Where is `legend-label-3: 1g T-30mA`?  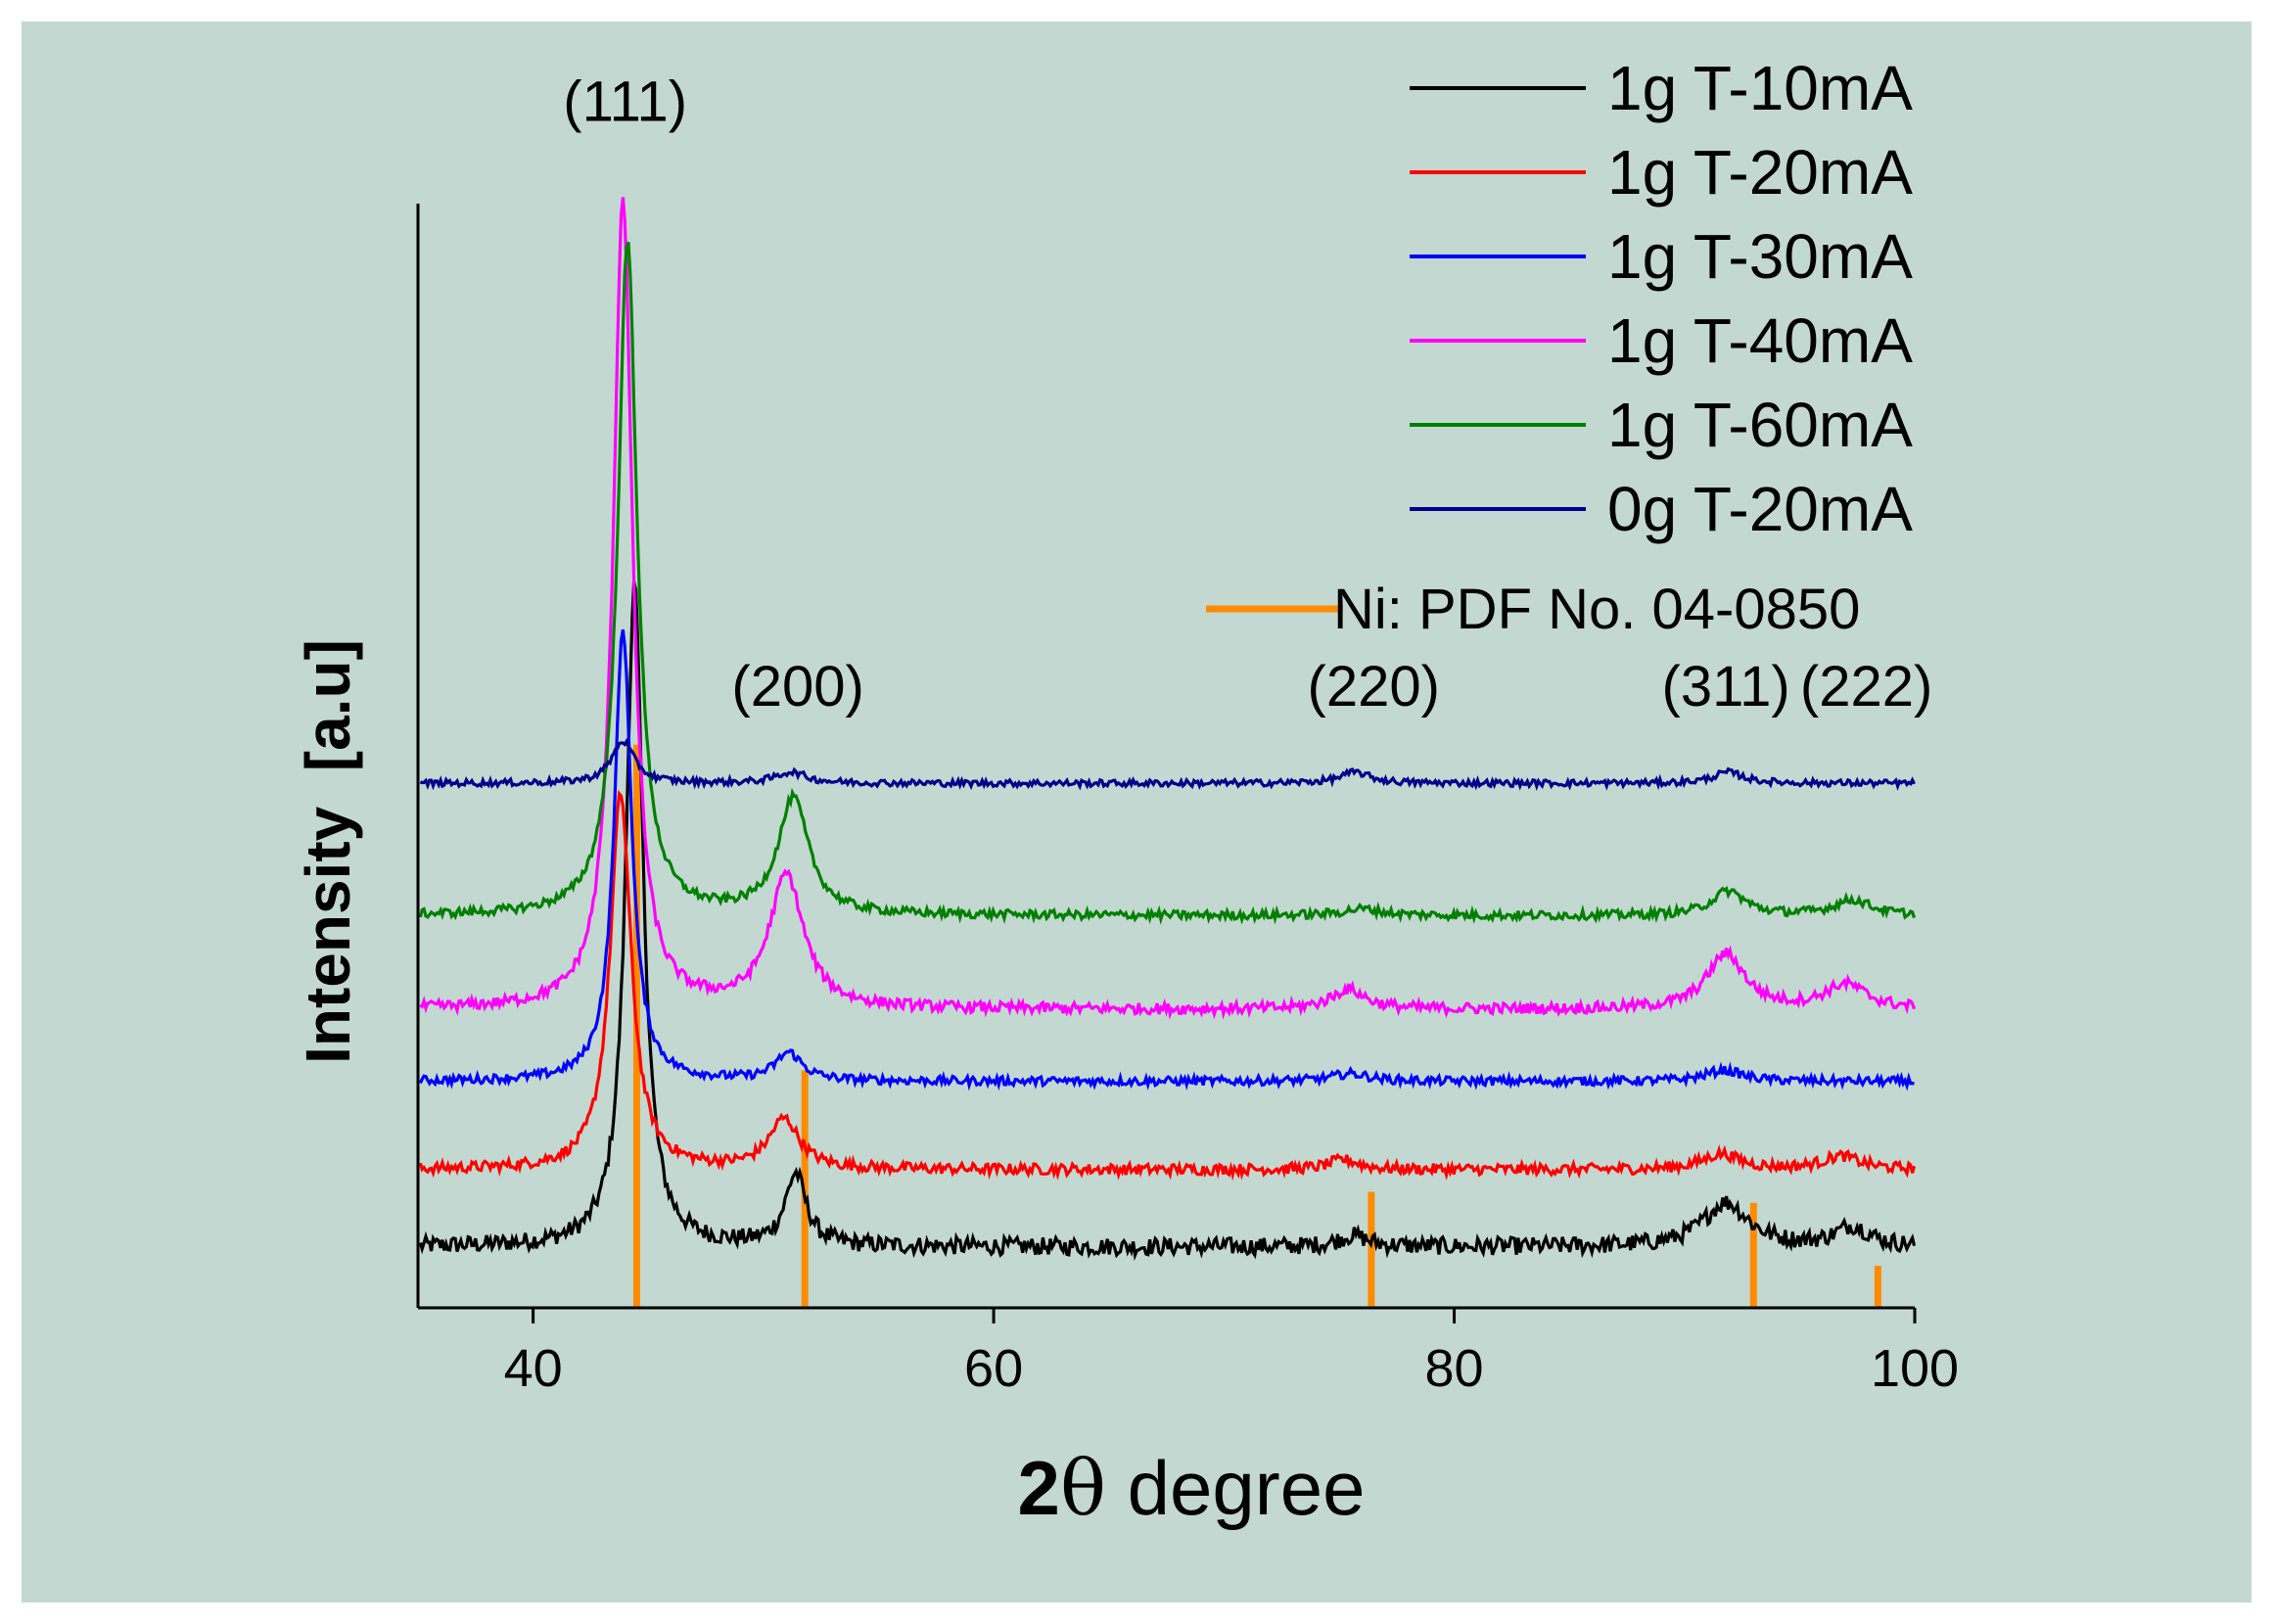 legend-label-3: 1g T-30mA is located at coordinates (1760, 256).